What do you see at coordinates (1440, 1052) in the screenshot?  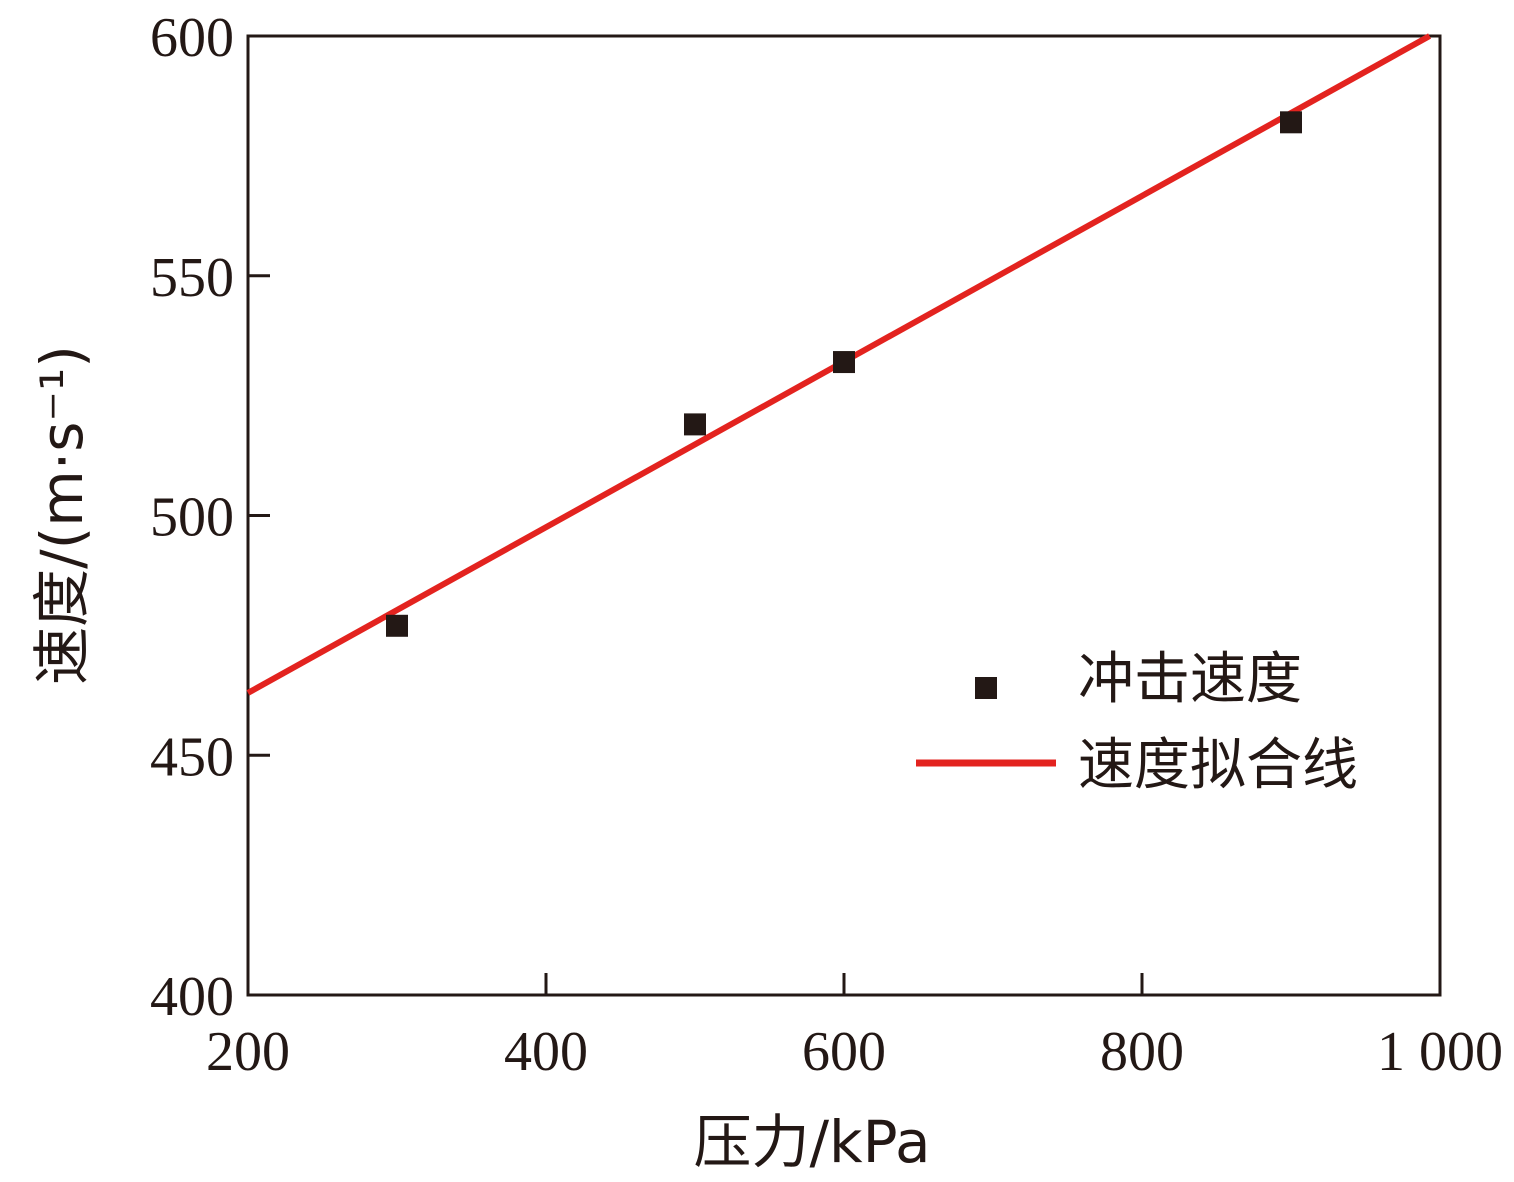 I see `x-tick-label: 1 000` at bounding box center [1440, 1052].